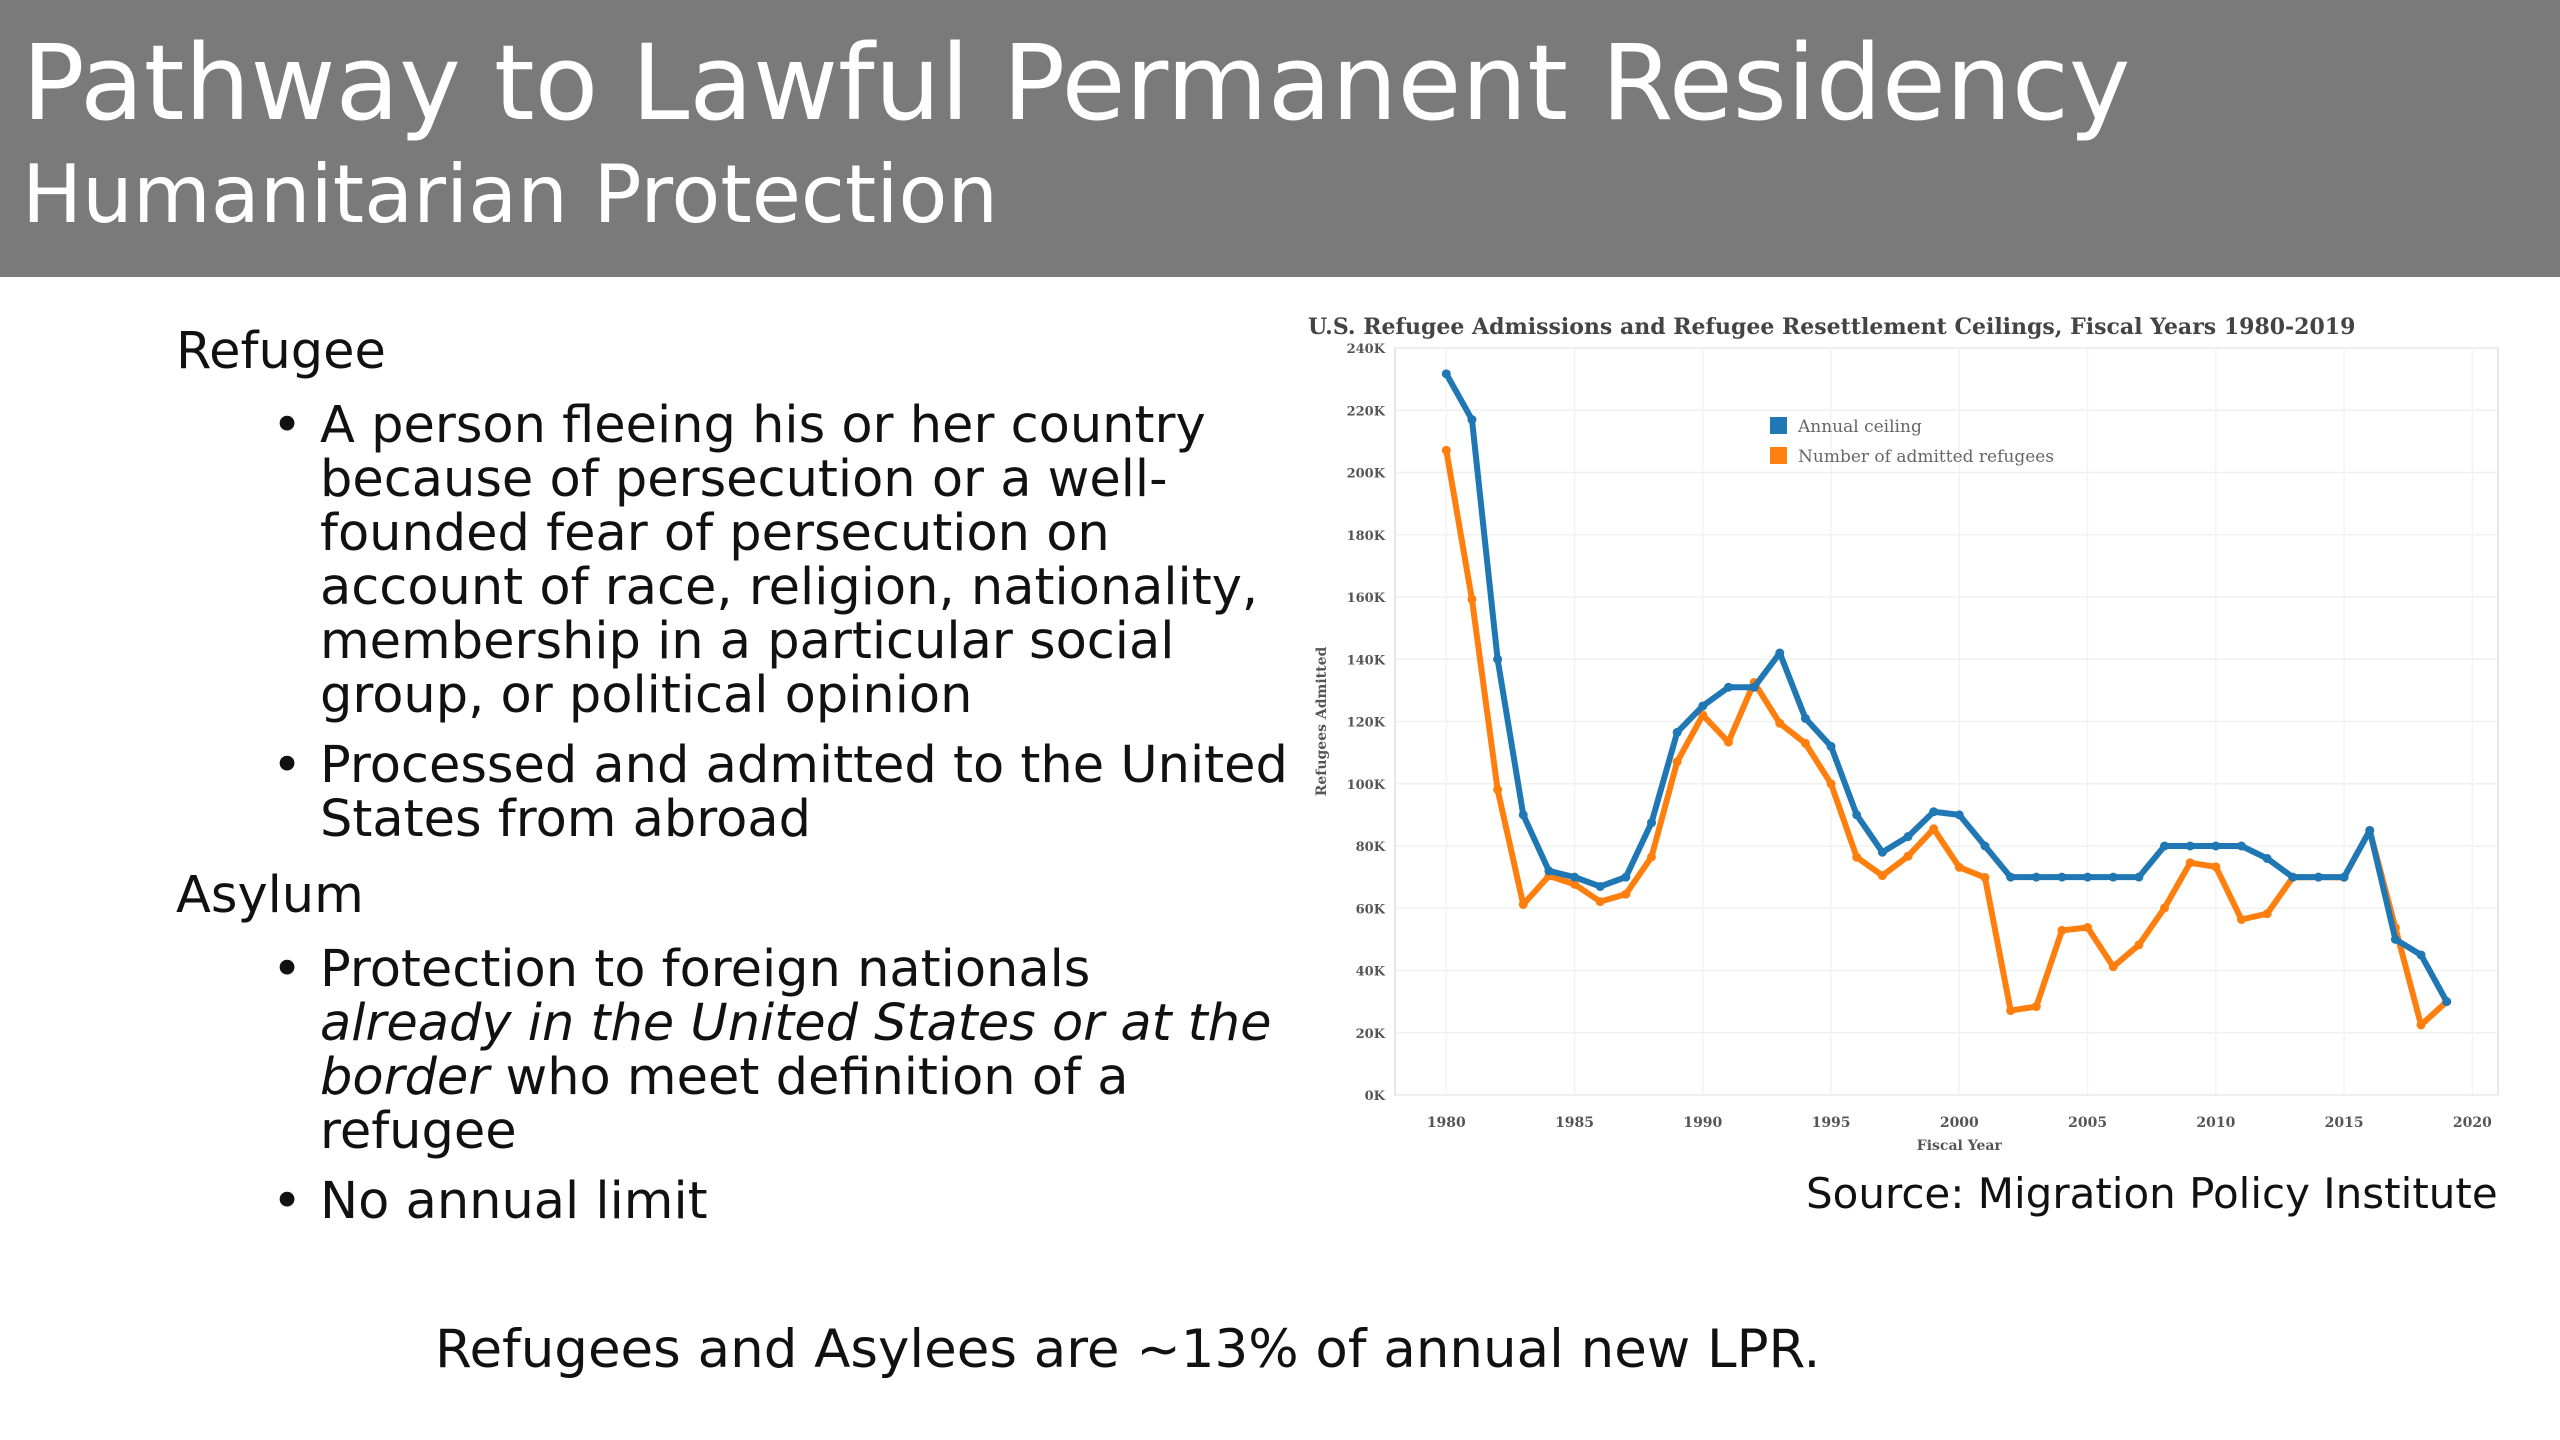 The height and width of the screenshot is (1440, 2560). I want to click on asylum-protection-text-start: Protection to foreign nationals, so click(705, 969).